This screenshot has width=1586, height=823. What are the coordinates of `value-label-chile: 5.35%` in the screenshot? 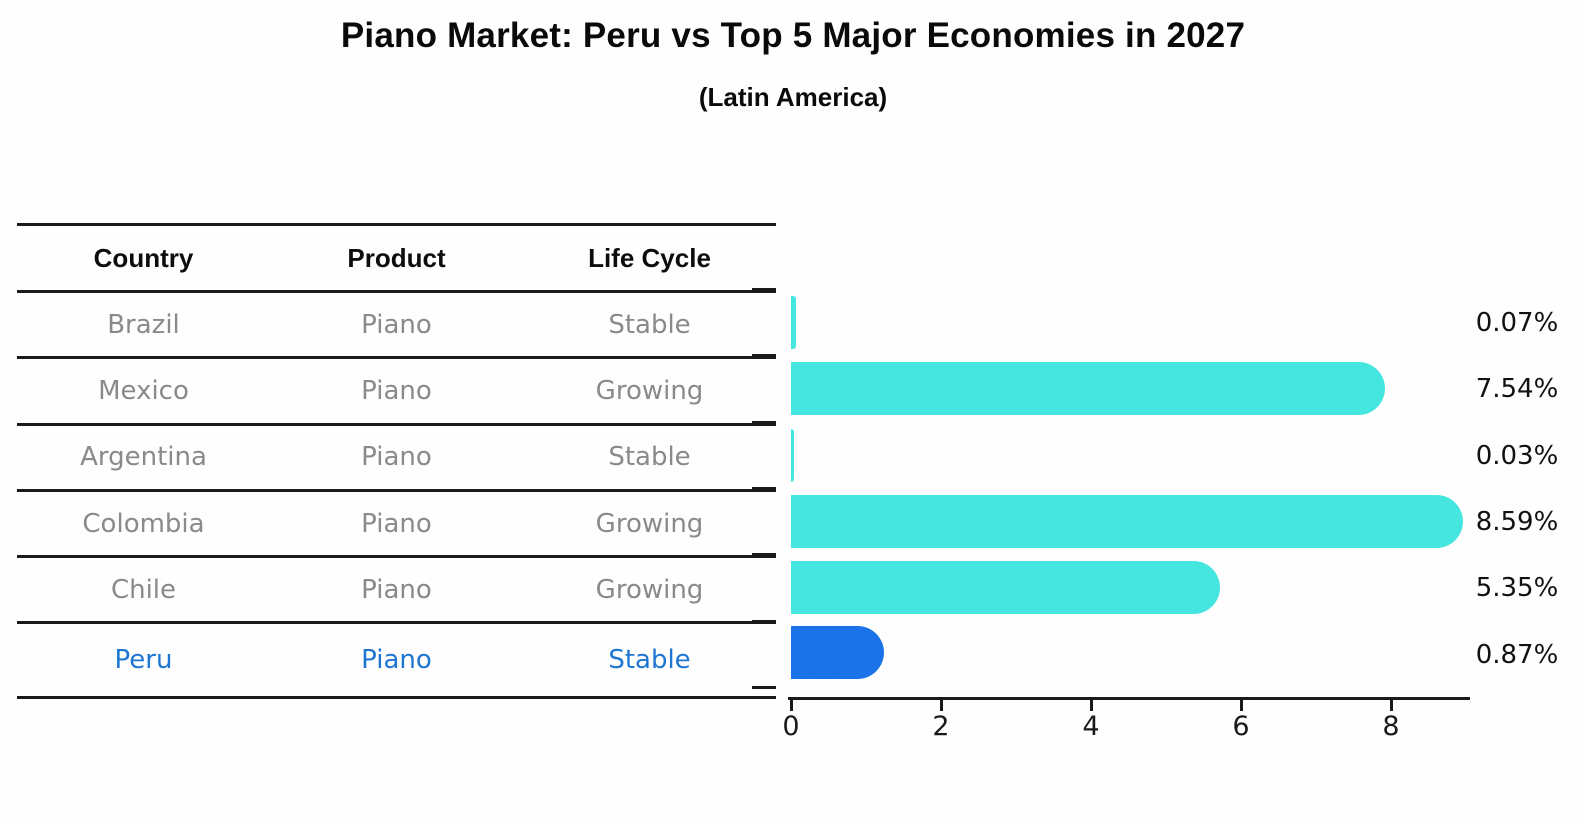 It's located at (1517, 588).